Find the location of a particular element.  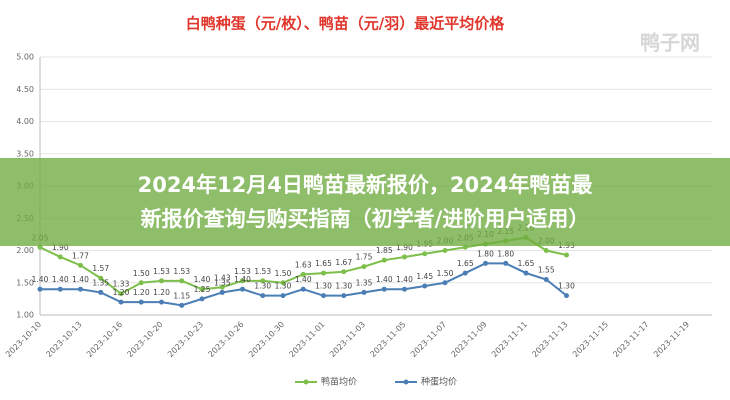

data-label: 1.25 is located at coordinates (202, 289).